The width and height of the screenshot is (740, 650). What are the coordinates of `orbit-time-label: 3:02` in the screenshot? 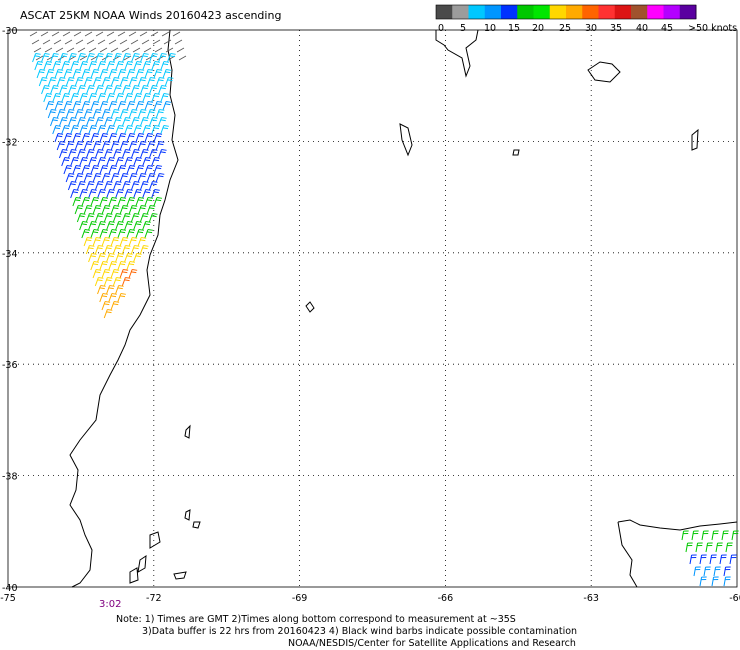 It's located at (110, 604).